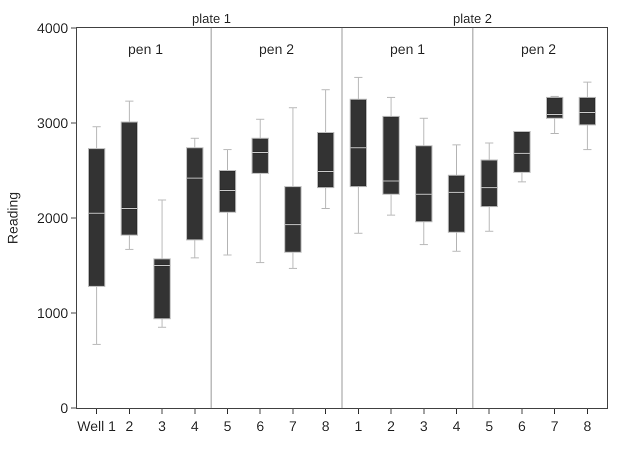  I want to click on x-tick-label: Well 1, so click(96, 426).